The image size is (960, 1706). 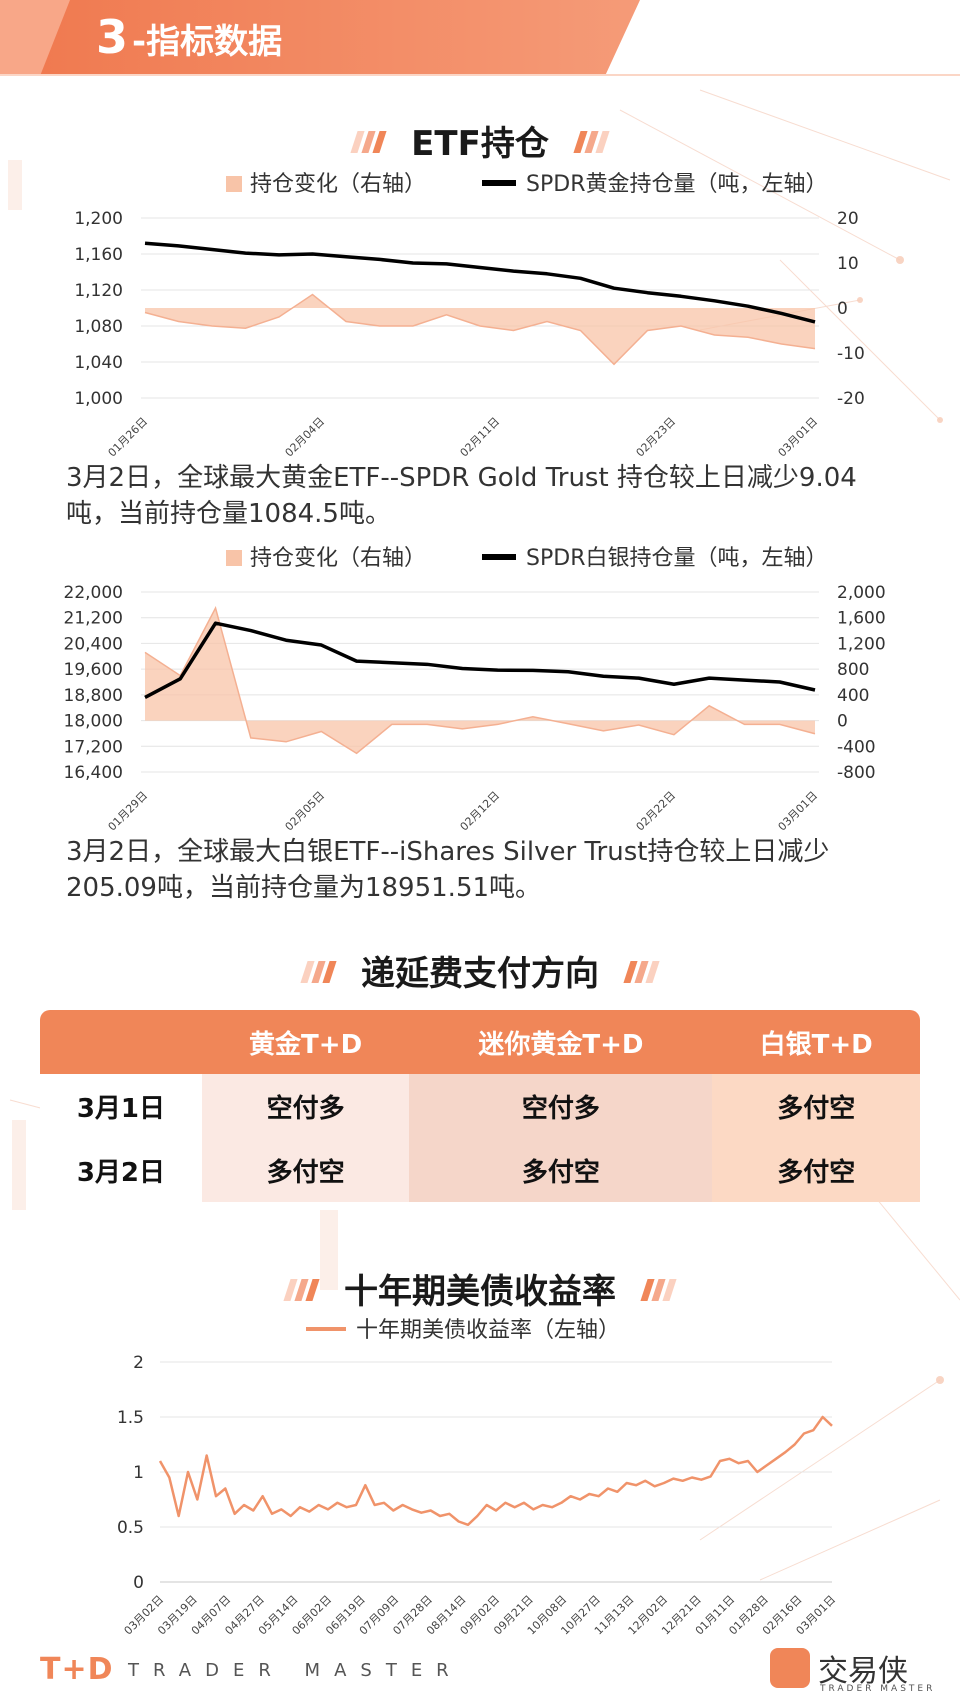 I want to click on left-axis-tick-label: 22,000, so click(x=93, y=593).